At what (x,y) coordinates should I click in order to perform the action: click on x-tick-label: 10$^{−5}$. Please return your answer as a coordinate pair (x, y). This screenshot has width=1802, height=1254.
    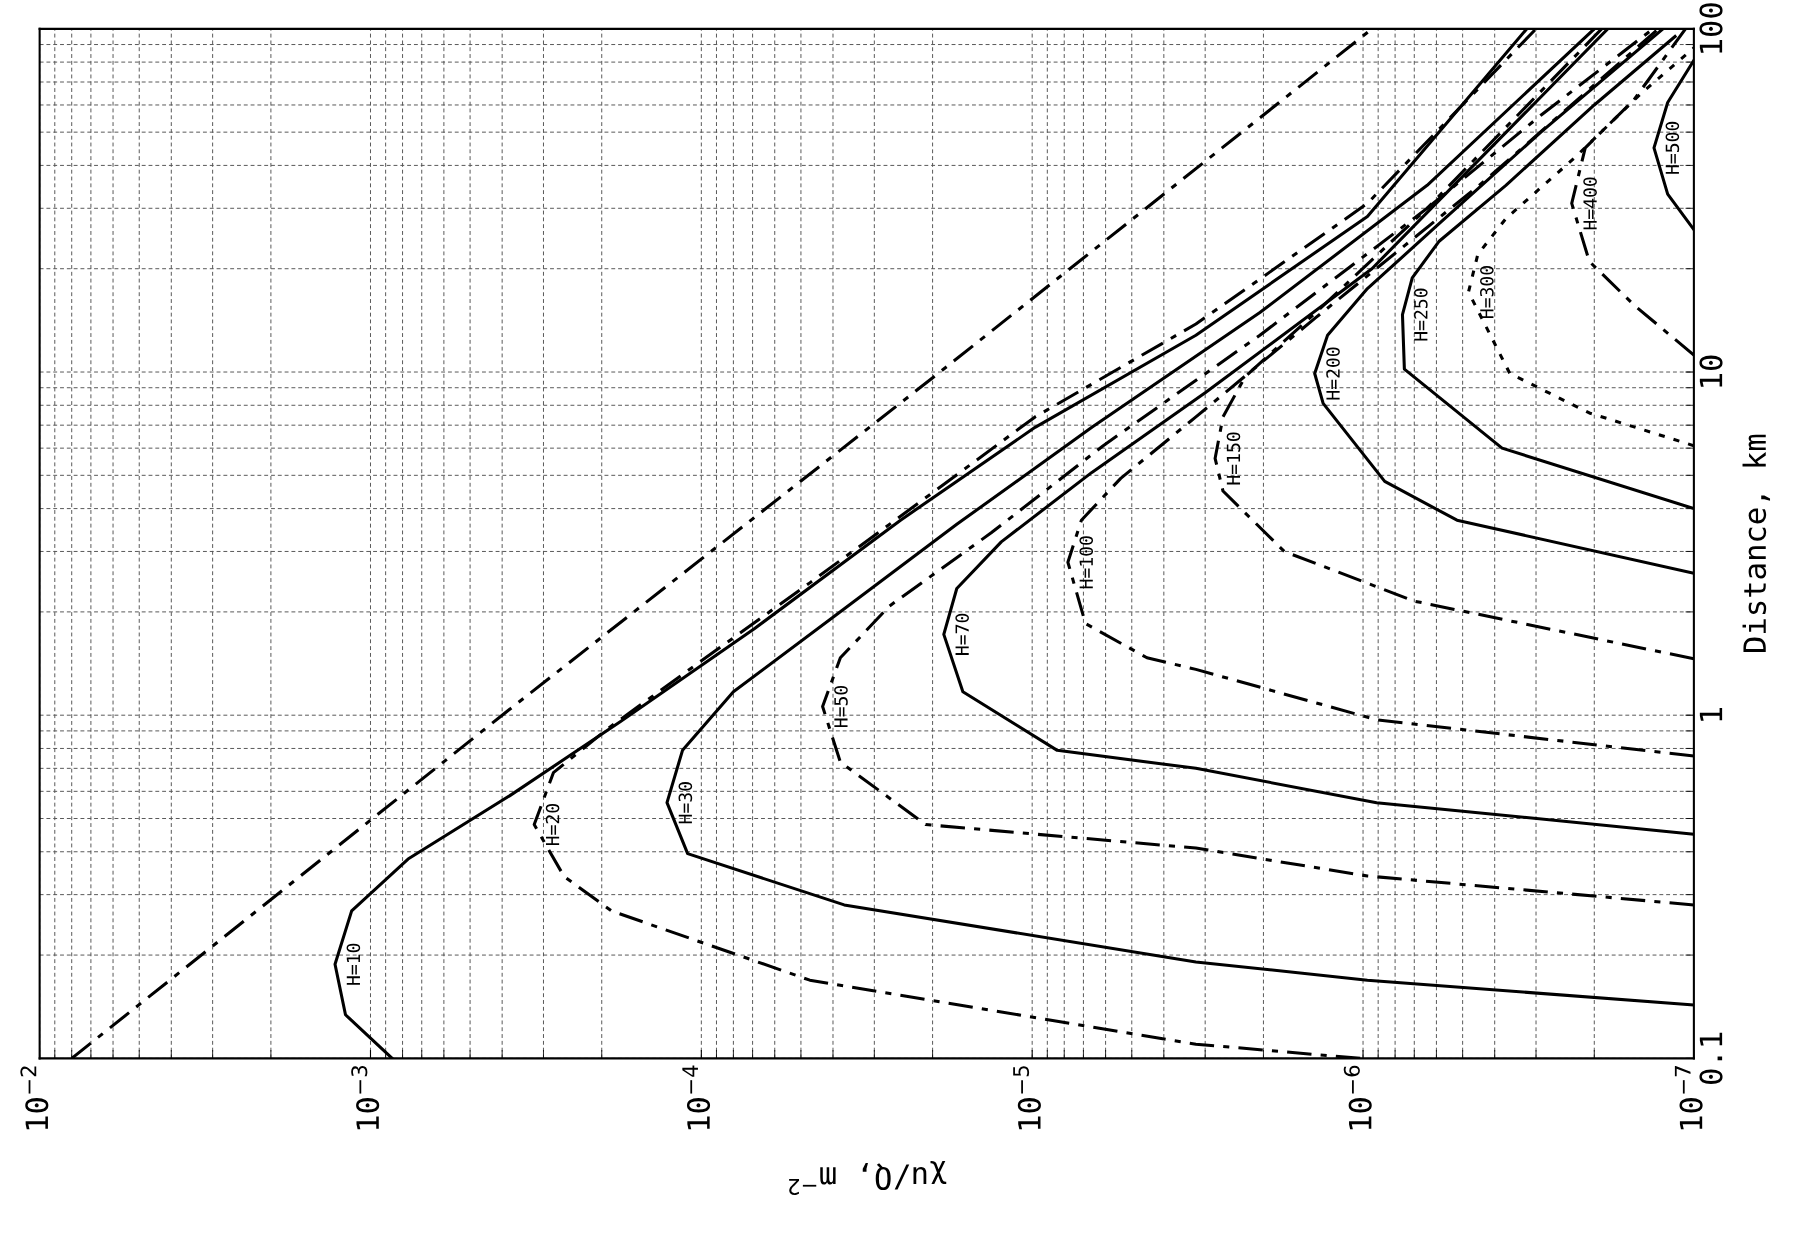
    Looking at the image, I should click on (1027, 1098).